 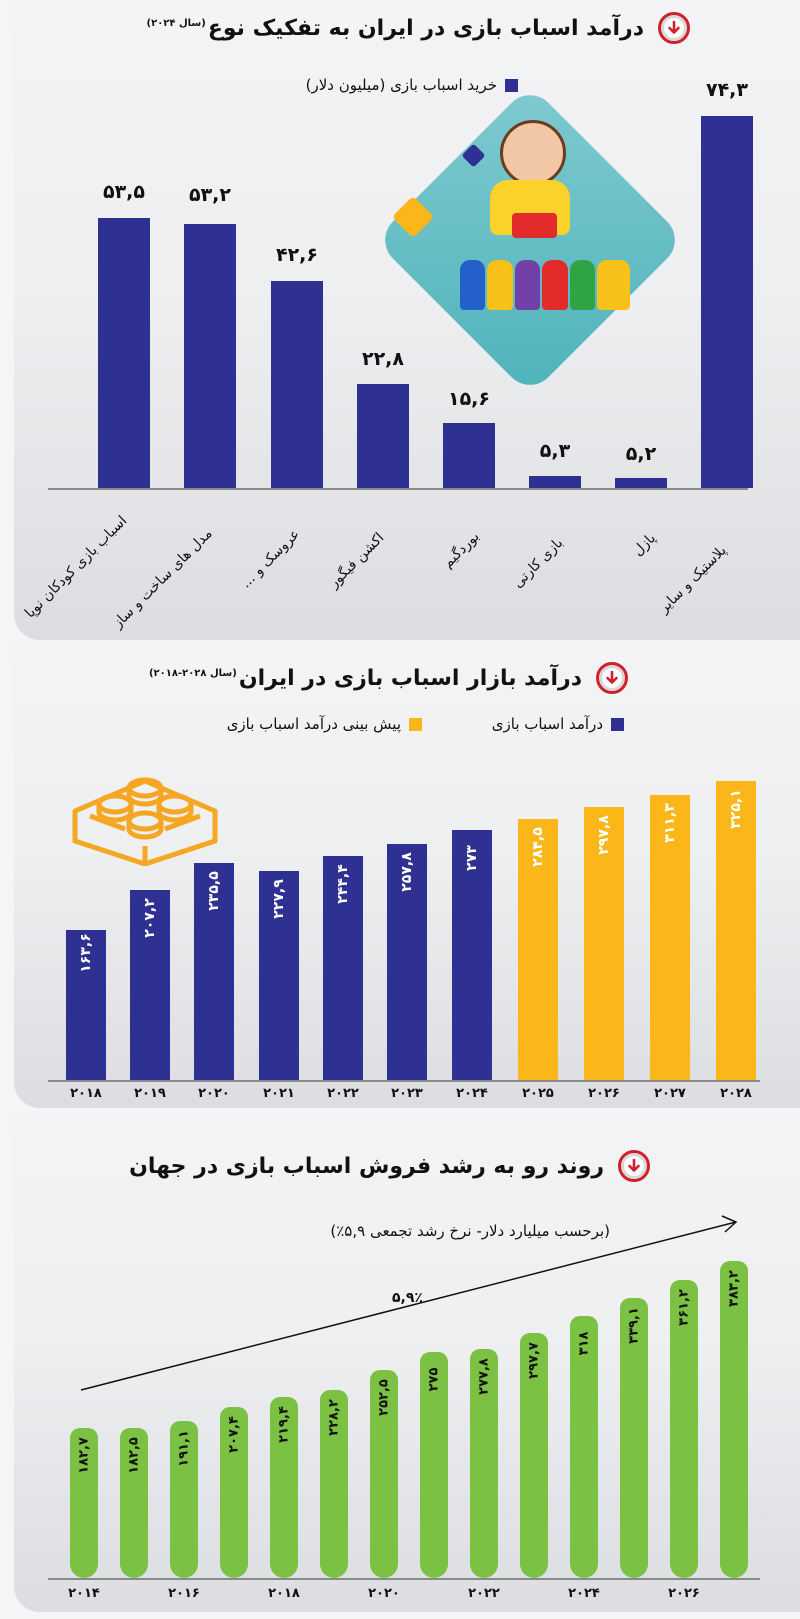 I want to click on value-label: ۱۹۱,۱, so click(x=184, y=1448).